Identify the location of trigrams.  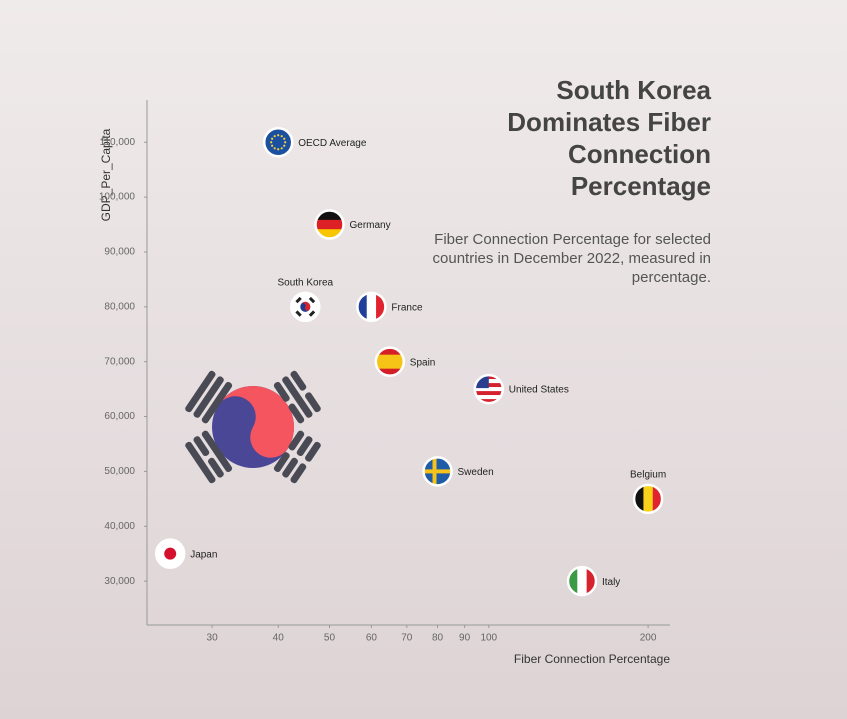
(253, 427).